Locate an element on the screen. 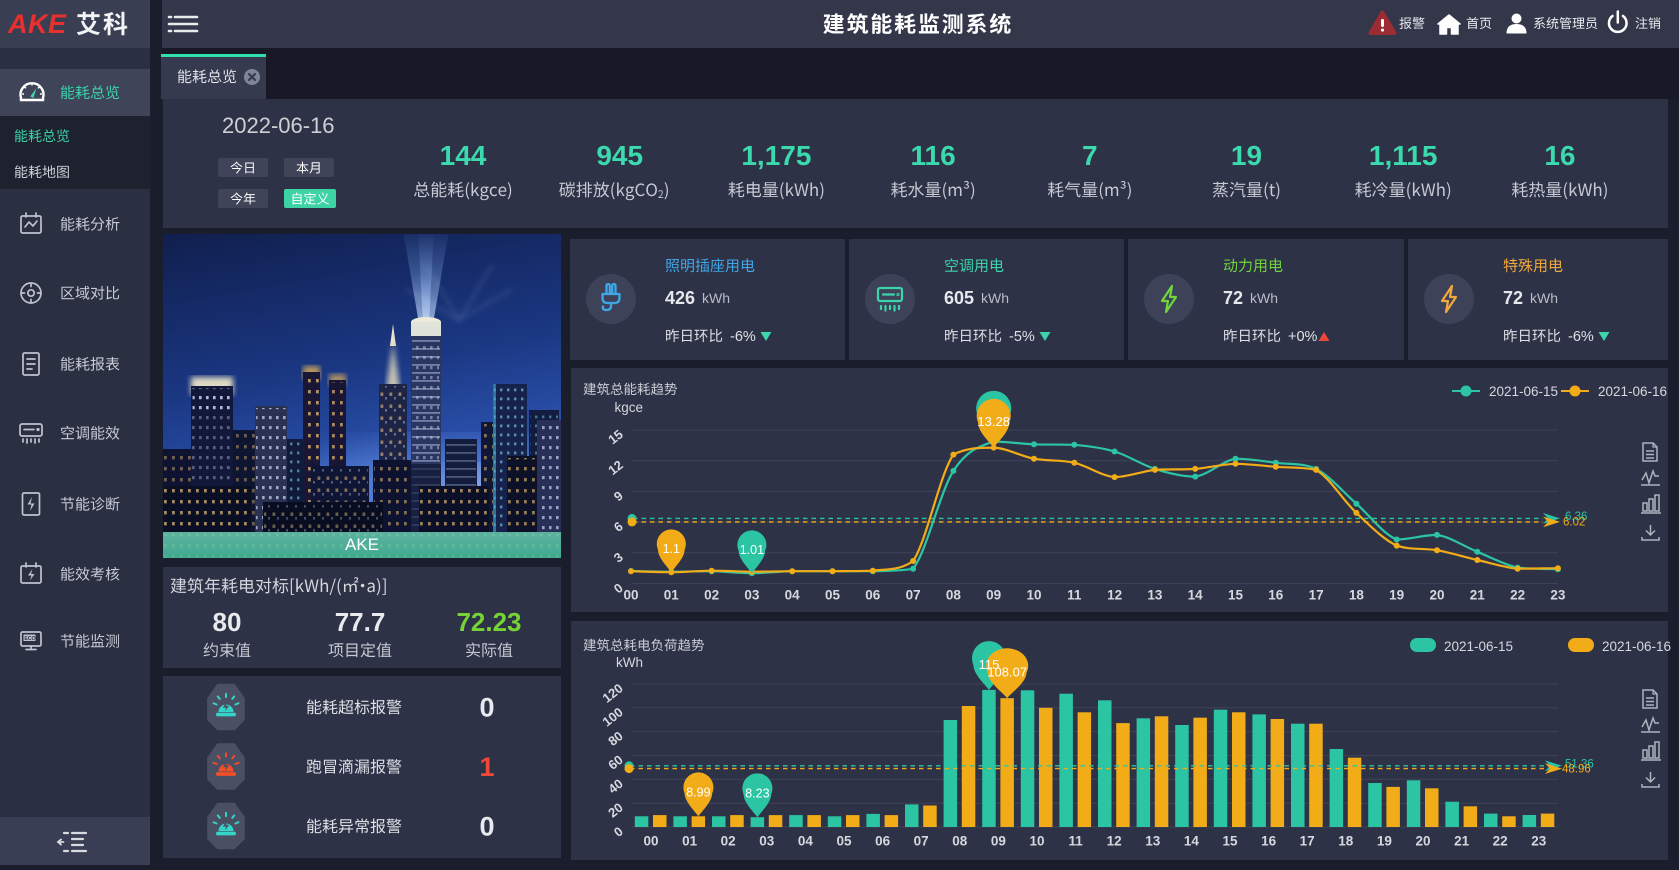 This screenshot has width=1679, height=870. svg-text: 7 is located at coordinates (1090, 155).